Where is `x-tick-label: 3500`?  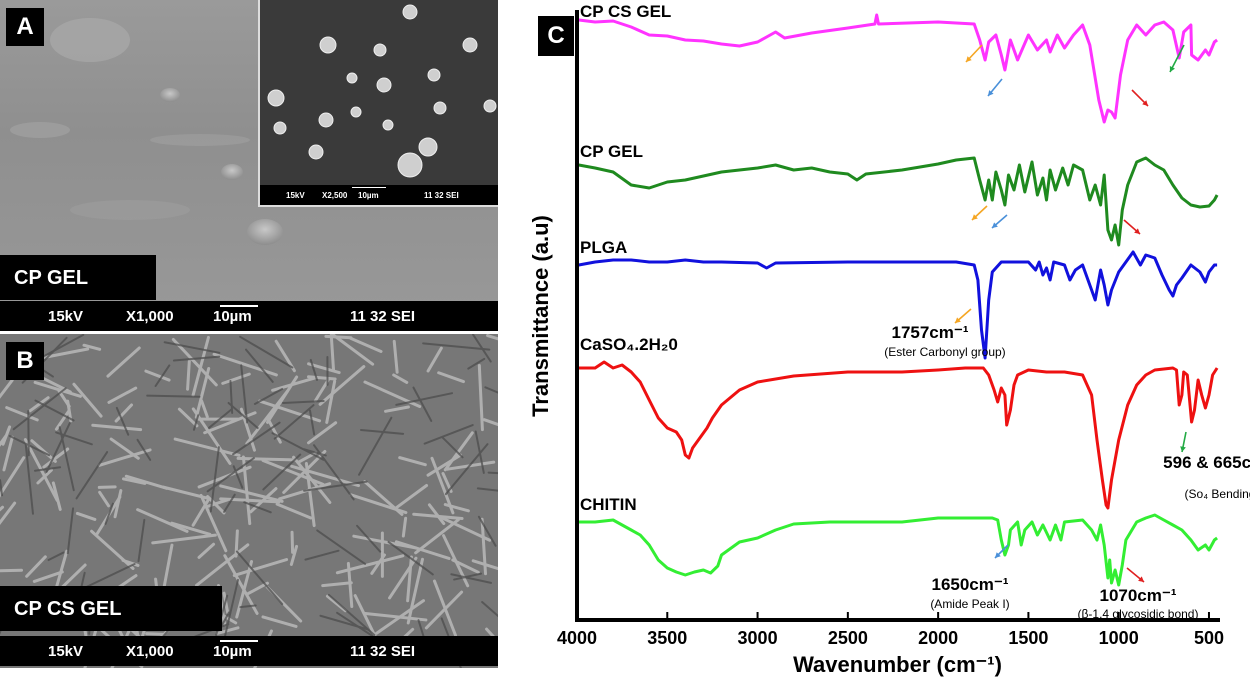 x-tick-label: 3500 is located at coordinates (667, 638).